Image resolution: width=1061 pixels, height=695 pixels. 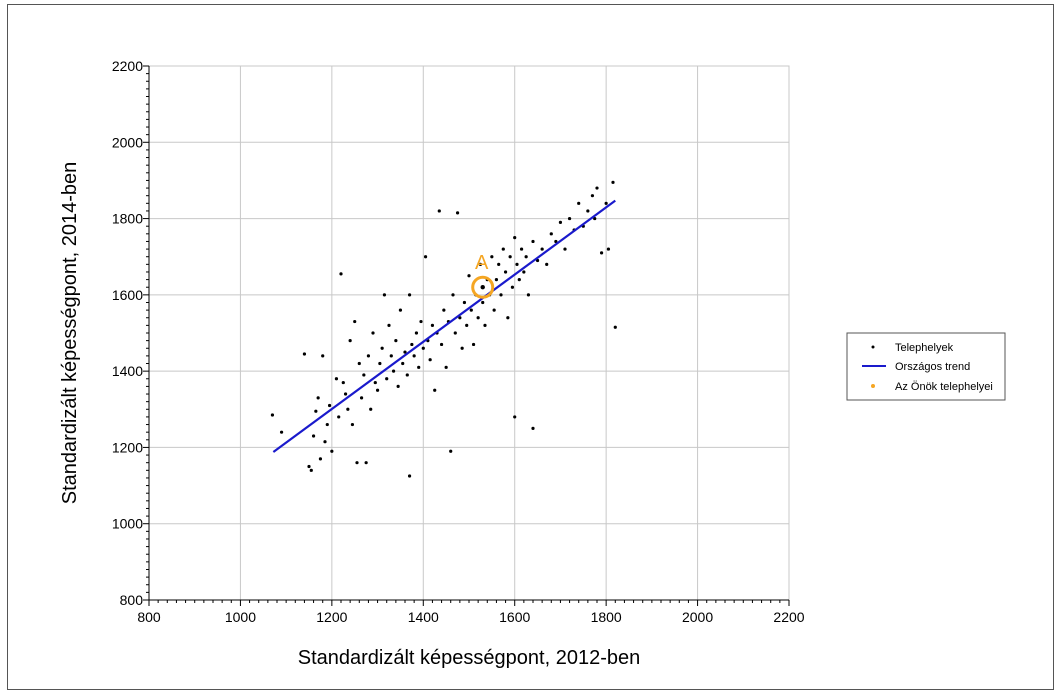 I want to click on trend-line, so click(x=444, y=326).